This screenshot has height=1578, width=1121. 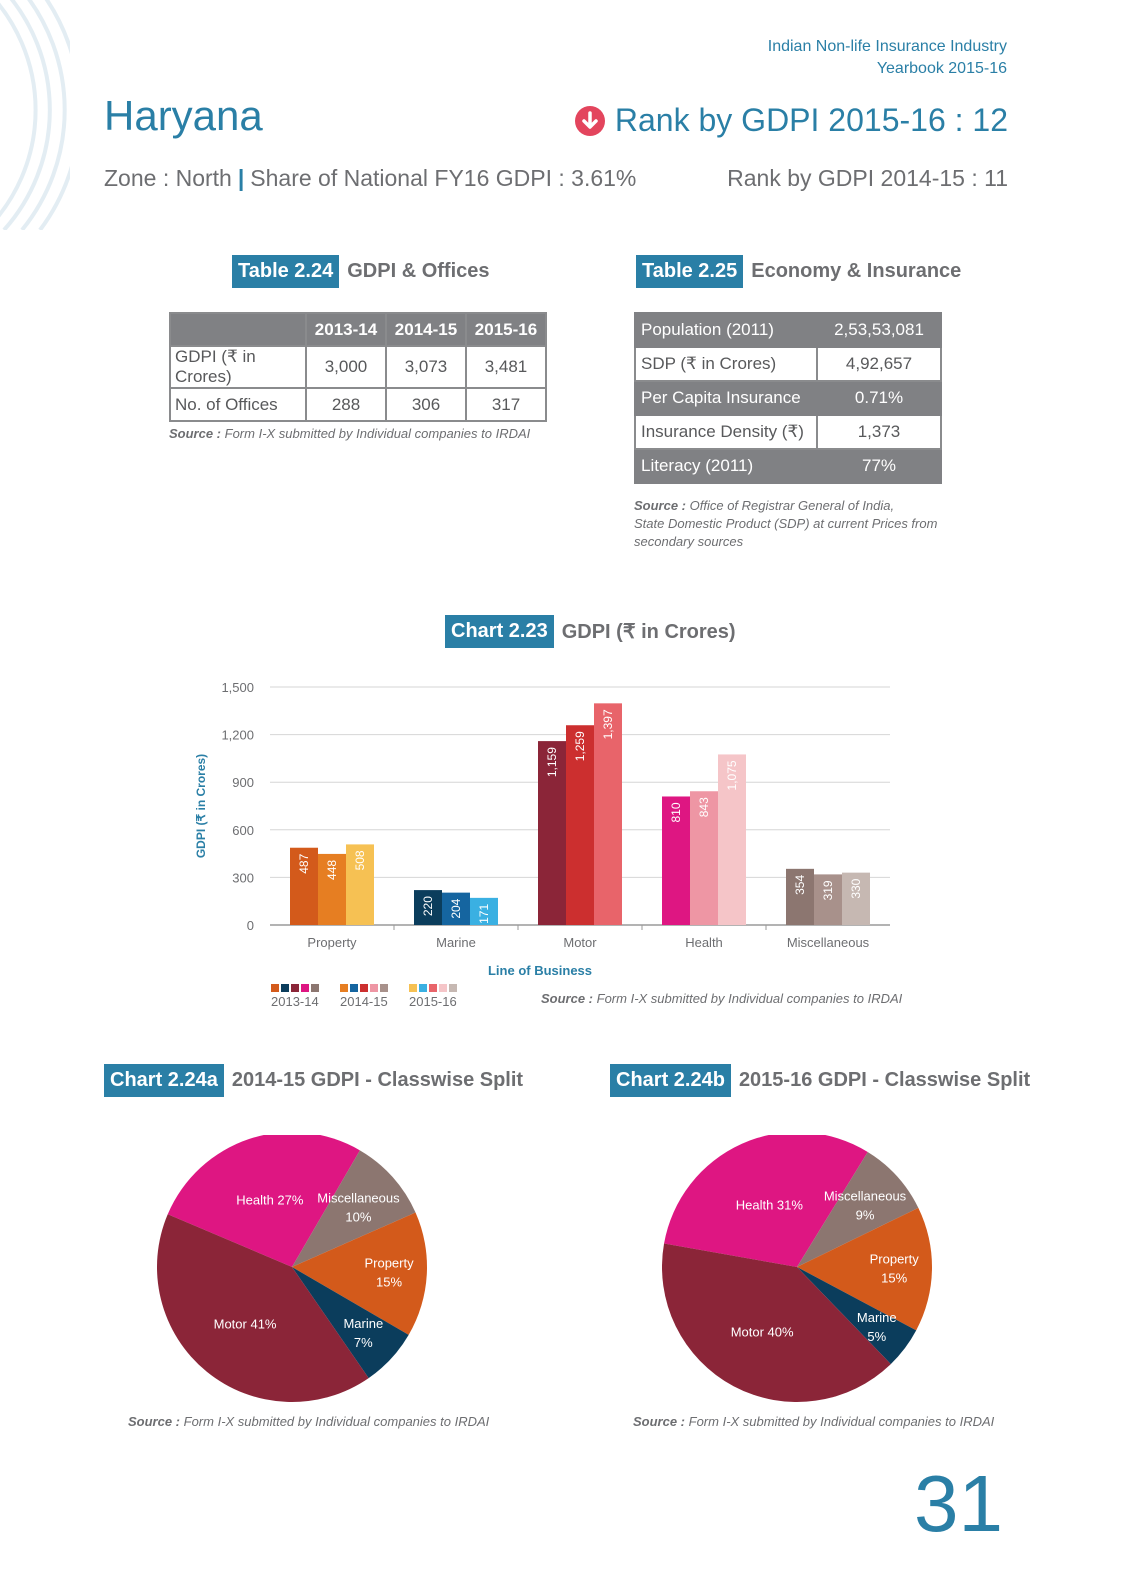 What do you see at coordinates (726, 330) in the screenshot?
I see `row-label: Population (2011)` at bounding box center [726, 330].